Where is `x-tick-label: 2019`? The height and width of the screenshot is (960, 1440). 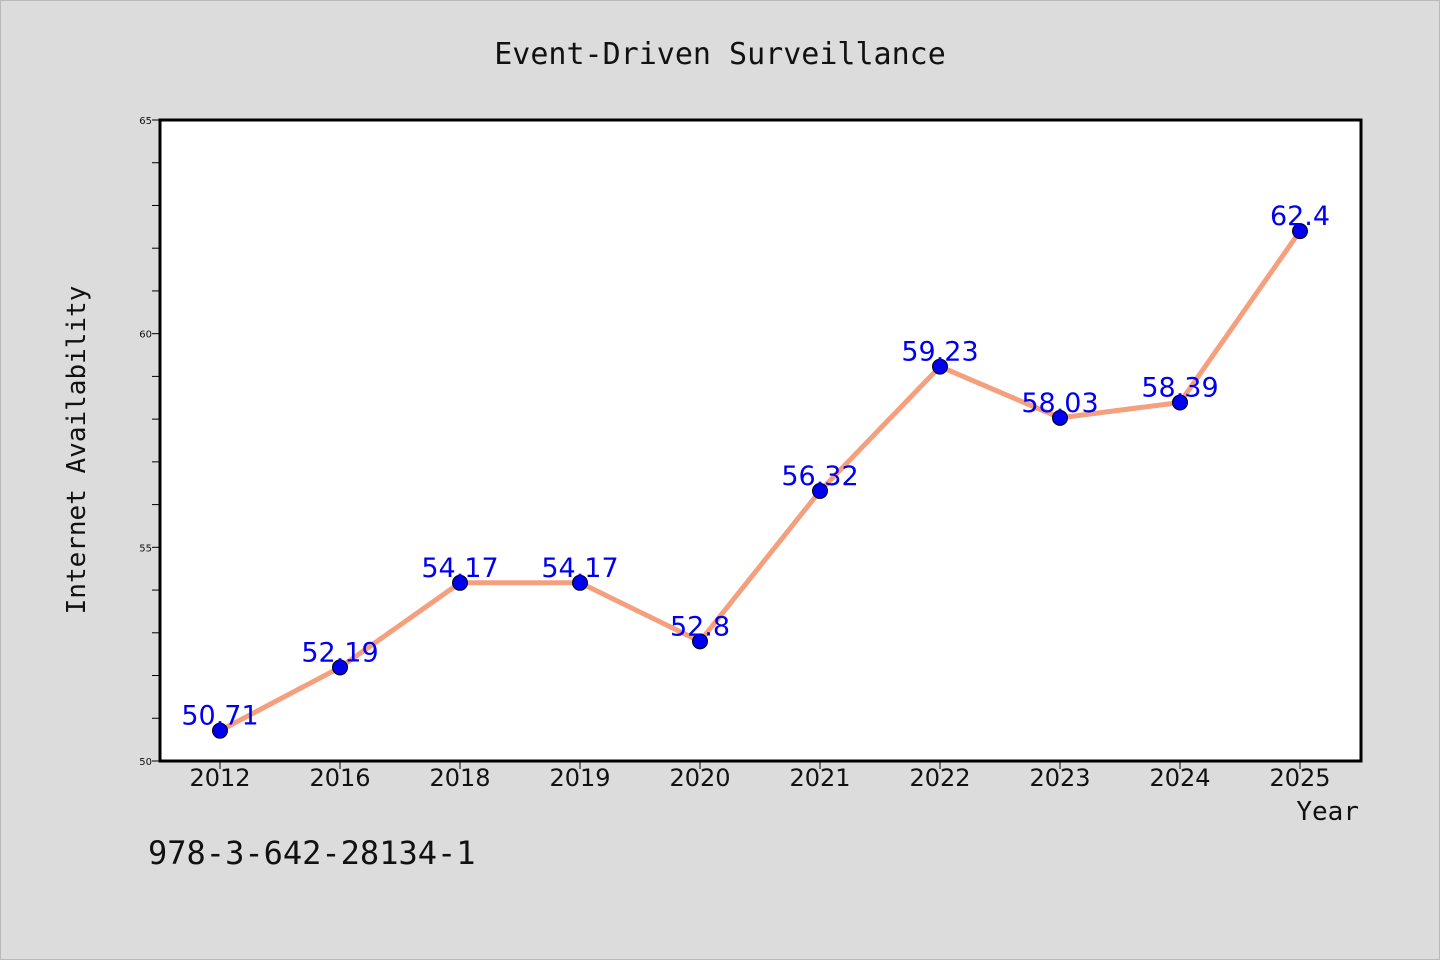
x-tick-label: 2019 is located at coordinates (579, 778).